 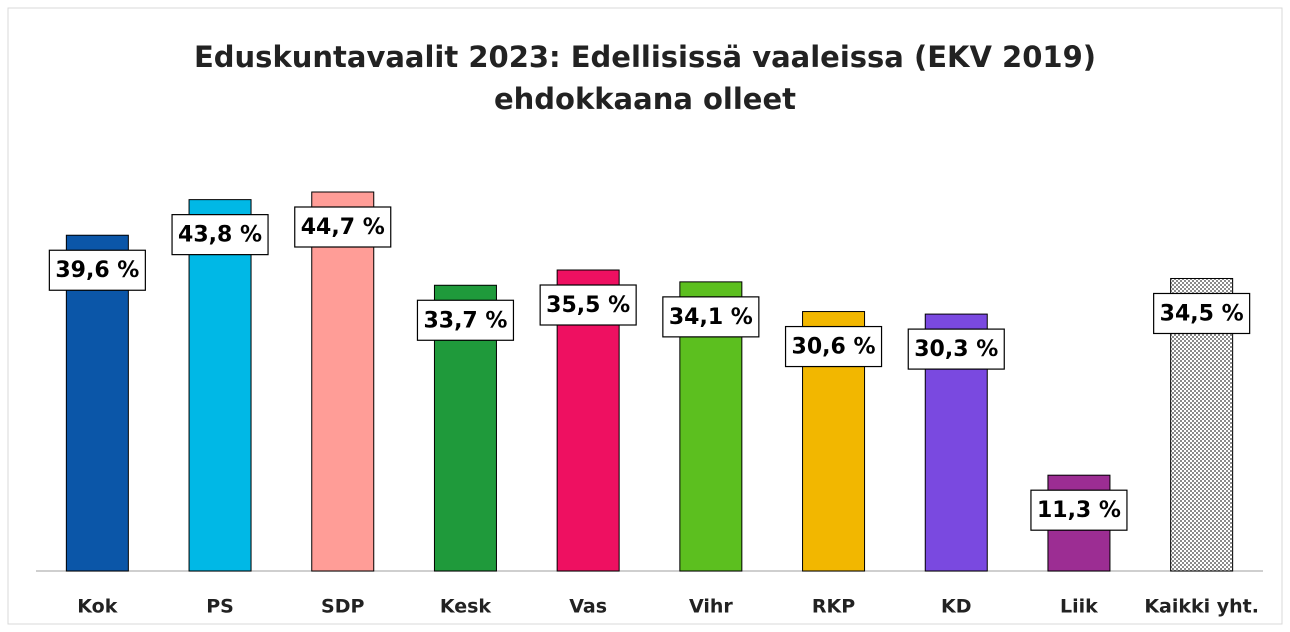 What do you see at coordinates (1201, 607) in the screenshot?
I see `x-tick-label: Kaikki yht.` at bounding box center [1201, 607].